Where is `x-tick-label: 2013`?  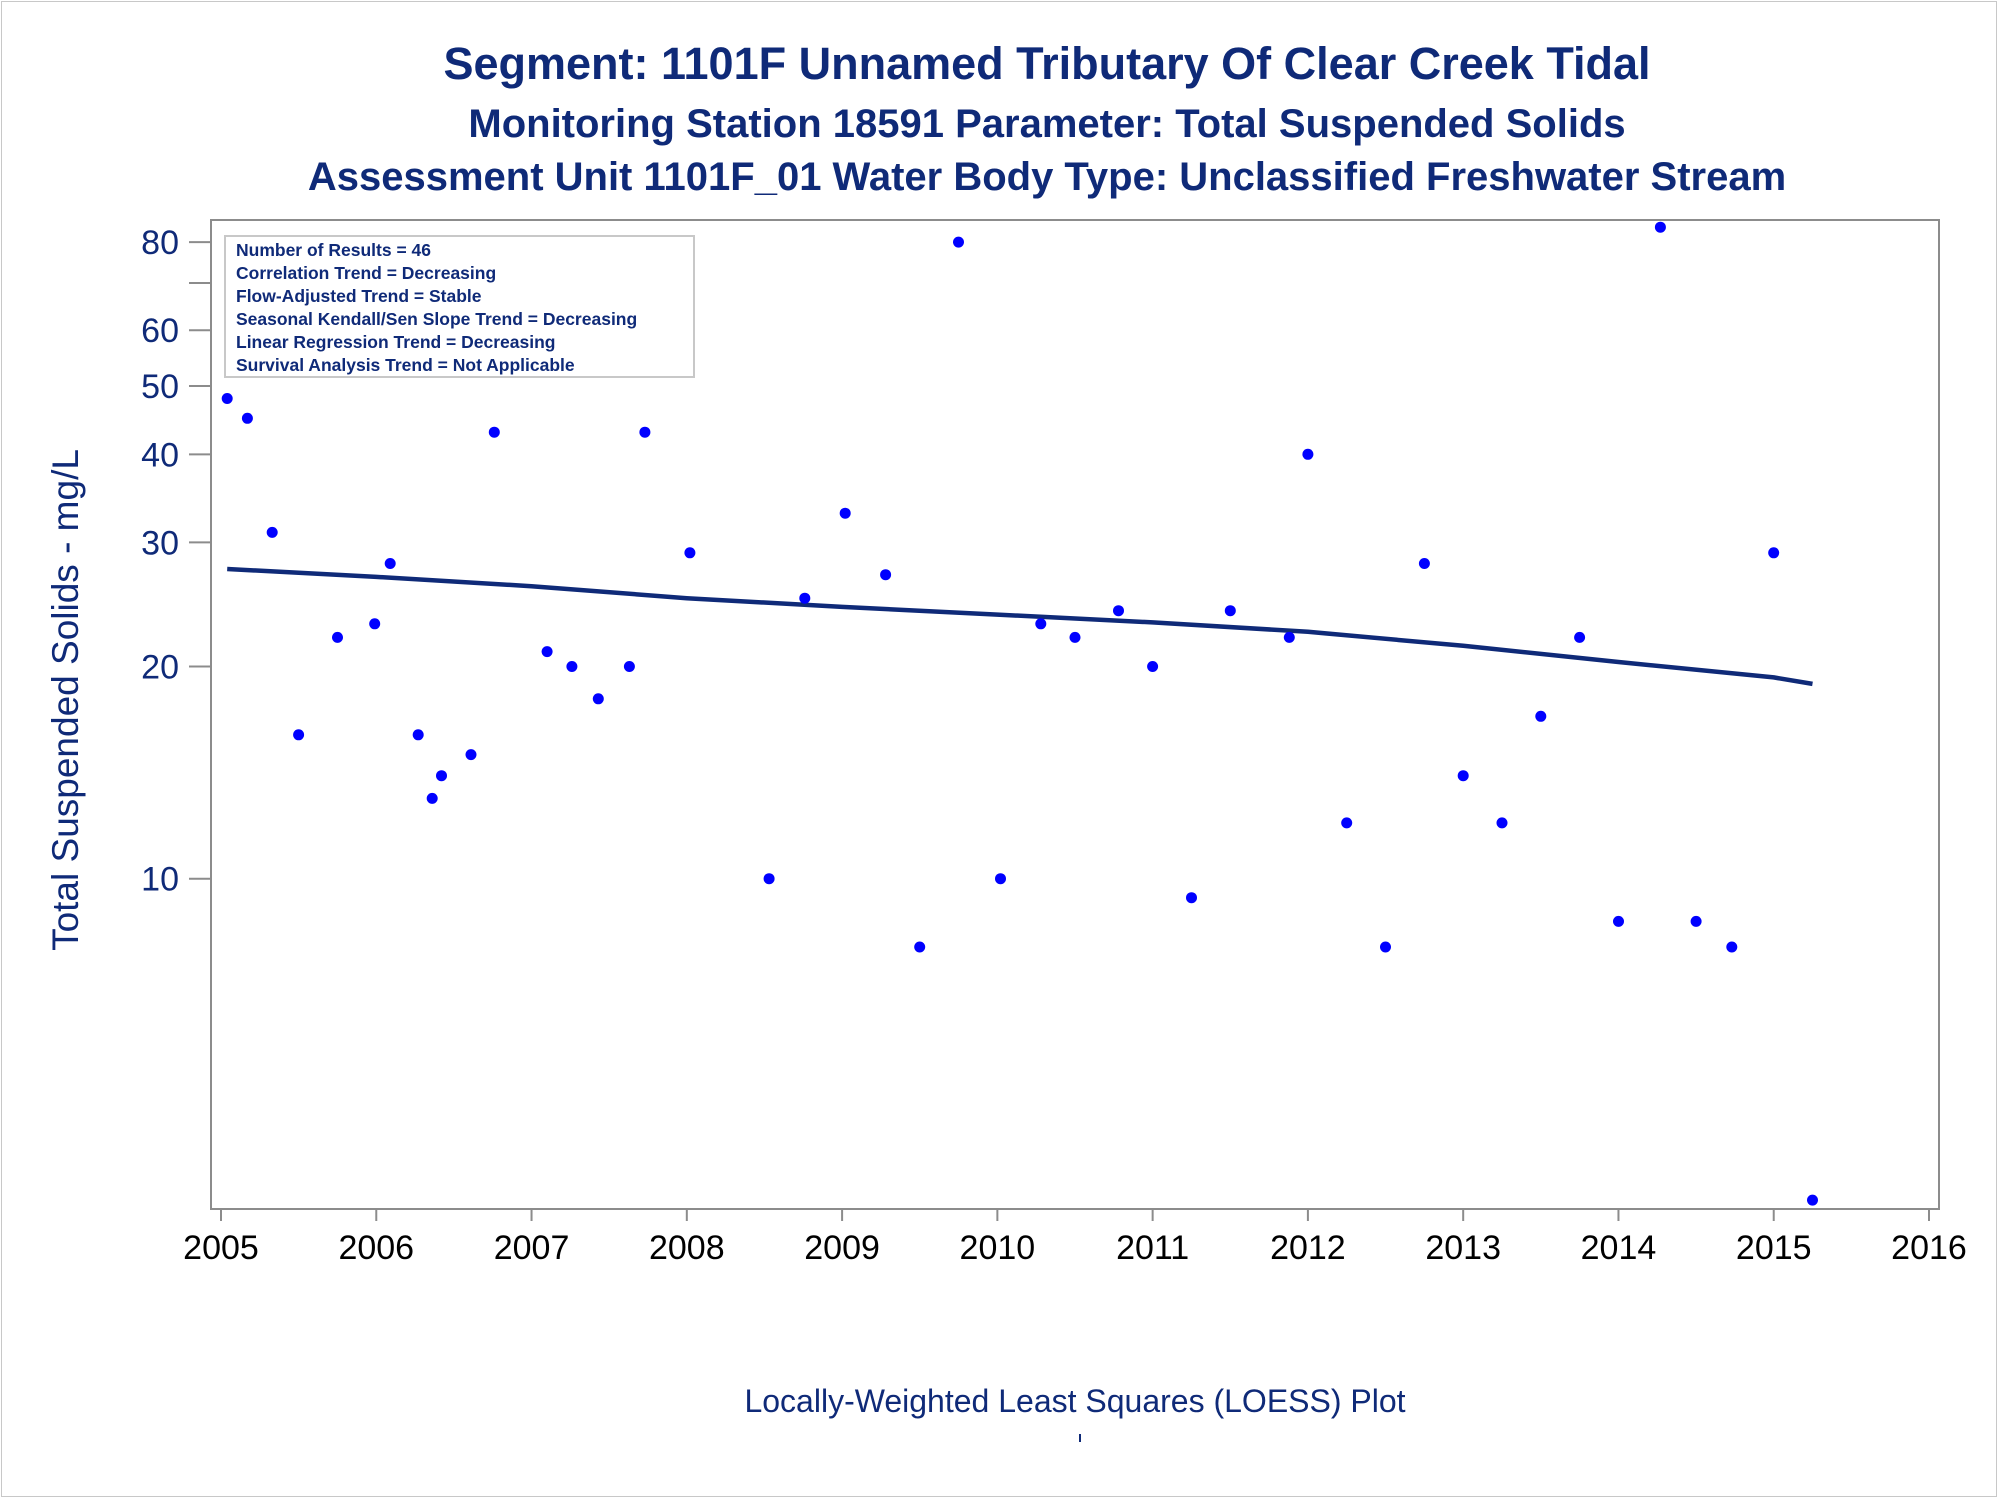
x-tick-label: 2013 is located at coordinates (1463, 1248).